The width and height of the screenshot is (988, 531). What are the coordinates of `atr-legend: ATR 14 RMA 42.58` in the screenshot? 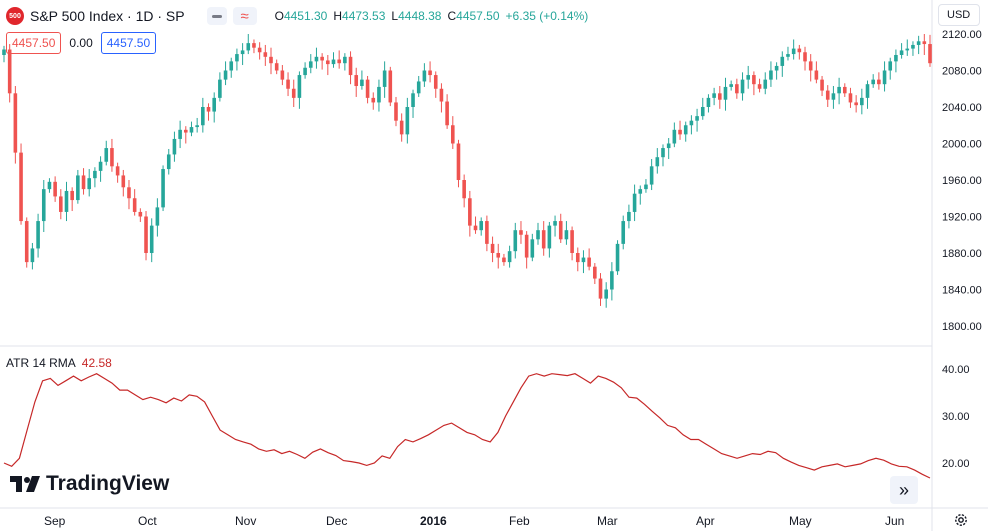 It's located at (59, 363).